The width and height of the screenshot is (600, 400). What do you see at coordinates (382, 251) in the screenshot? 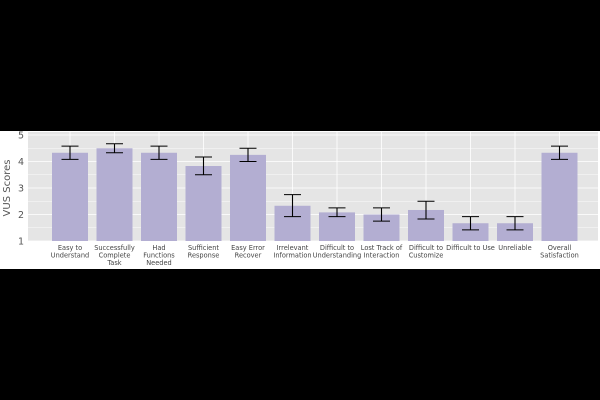
I see `x-tick-label: Lost Track of Interaction` at bounding box center [382, 251].